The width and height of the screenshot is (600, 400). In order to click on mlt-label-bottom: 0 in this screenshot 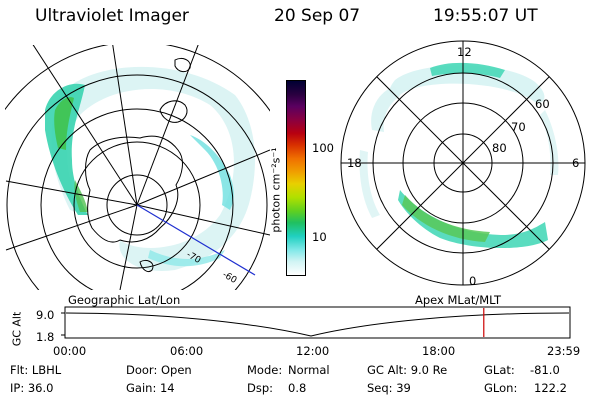, I will do `click(473, 281)`.